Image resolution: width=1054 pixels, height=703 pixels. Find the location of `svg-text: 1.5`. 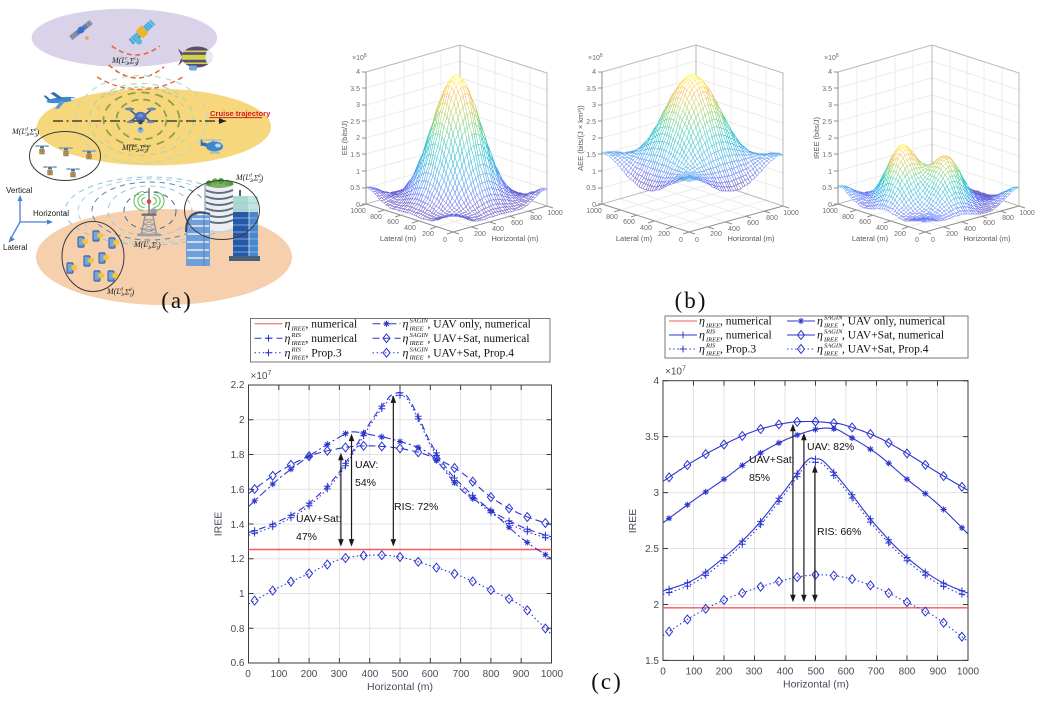

svg-text: 1.5 is located at coordinates (827, 155).